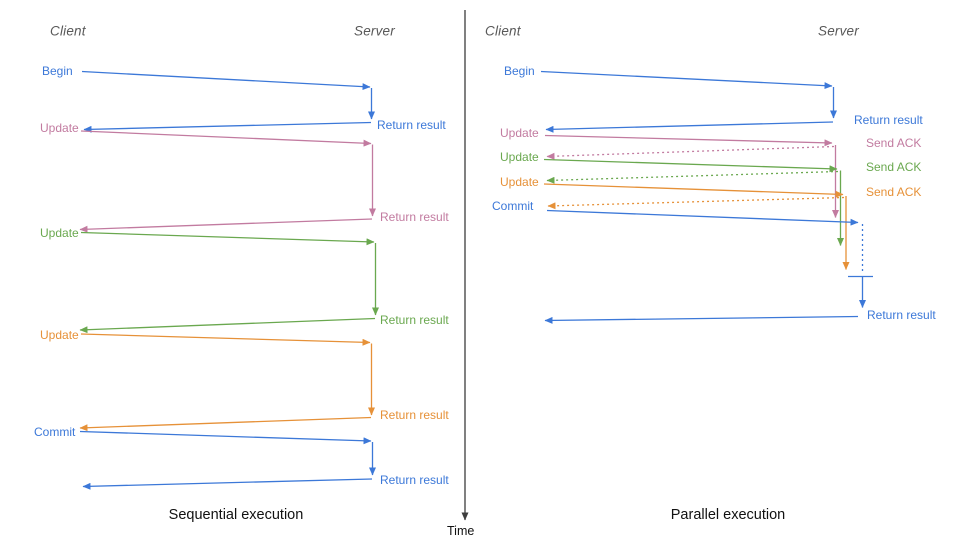  Describe the element at coordinates (690, 165) in the screenshot. I see `parallel-update-2-request` at that location.